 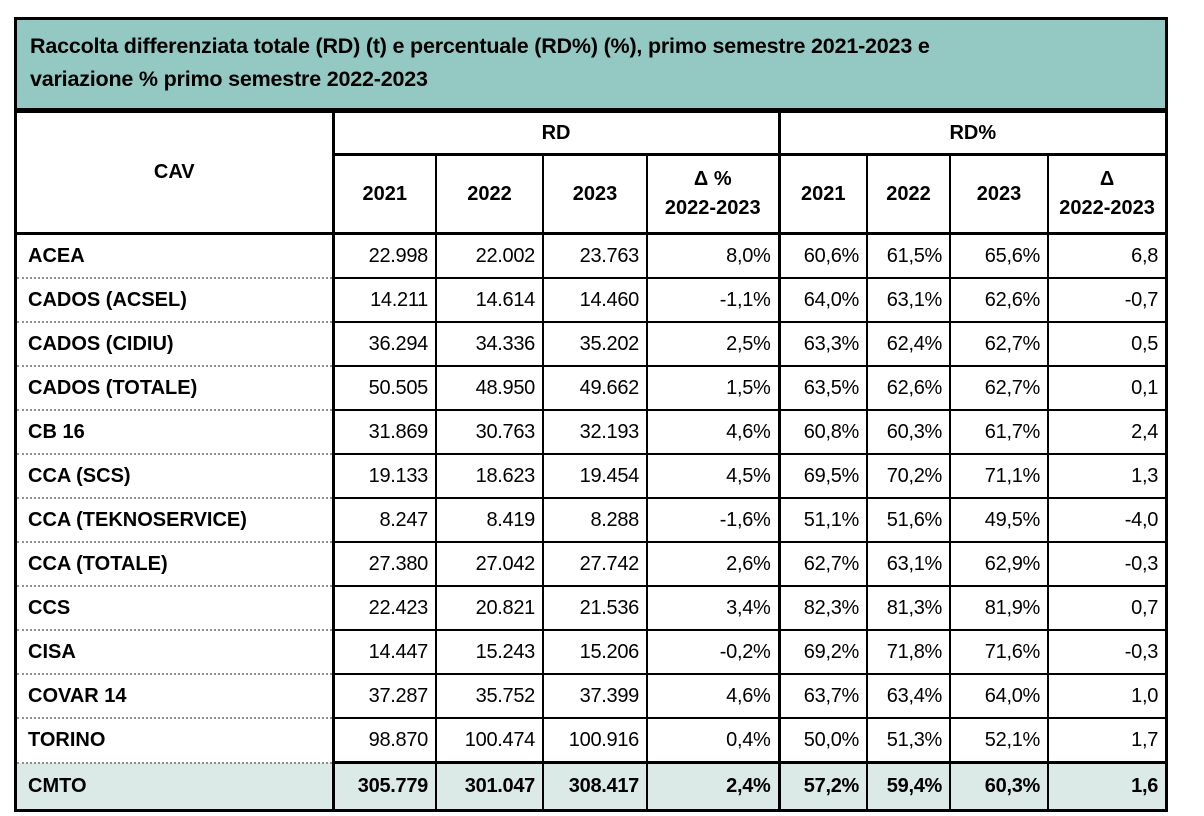 What do you see at coordinates (999, 563) in the screenshot?
I see `cell-rdp-2023: 62,9%` at bounding box center [999, 563].